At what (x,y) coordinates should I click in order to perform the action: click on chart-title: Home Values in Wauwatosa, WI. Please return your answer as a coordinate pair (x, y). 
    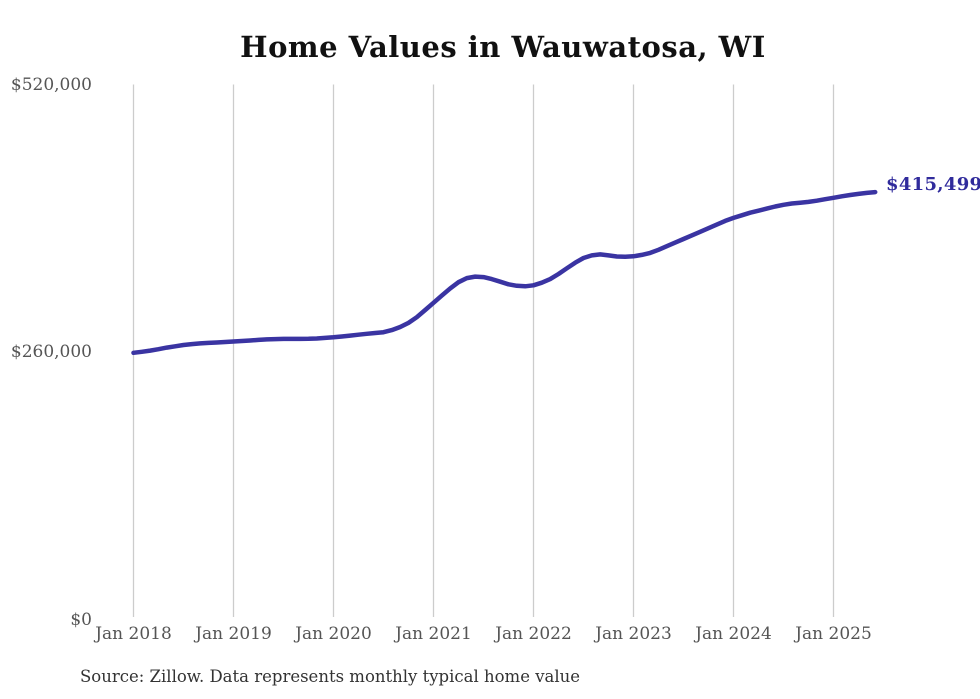
    Looking at the image, I should click on (503, 47).